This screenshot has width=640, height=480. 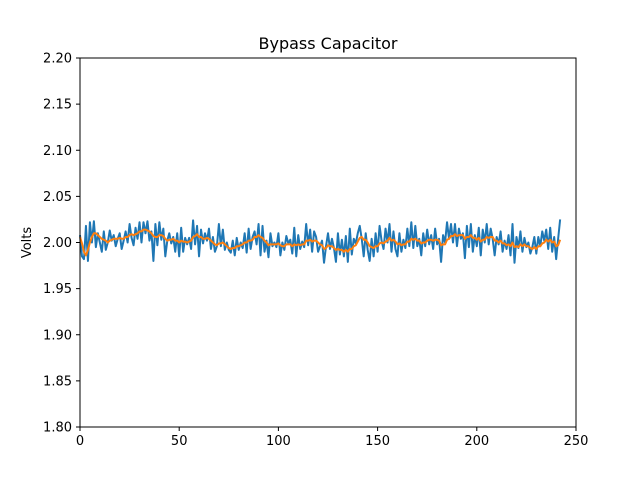 I want to click on y-tick-label: 2.20, so click(x=57, y=59).